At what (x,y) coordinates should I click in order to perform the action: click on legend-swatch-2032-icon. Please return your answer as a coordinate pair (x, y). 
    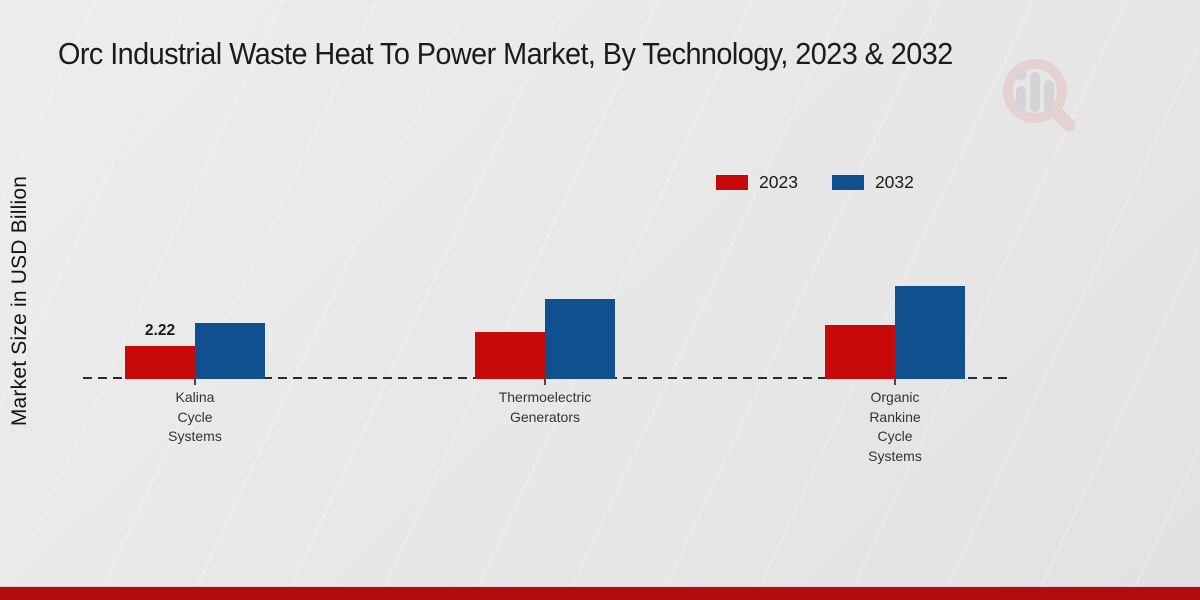
    Looking at the image, I should click on (847, 182).